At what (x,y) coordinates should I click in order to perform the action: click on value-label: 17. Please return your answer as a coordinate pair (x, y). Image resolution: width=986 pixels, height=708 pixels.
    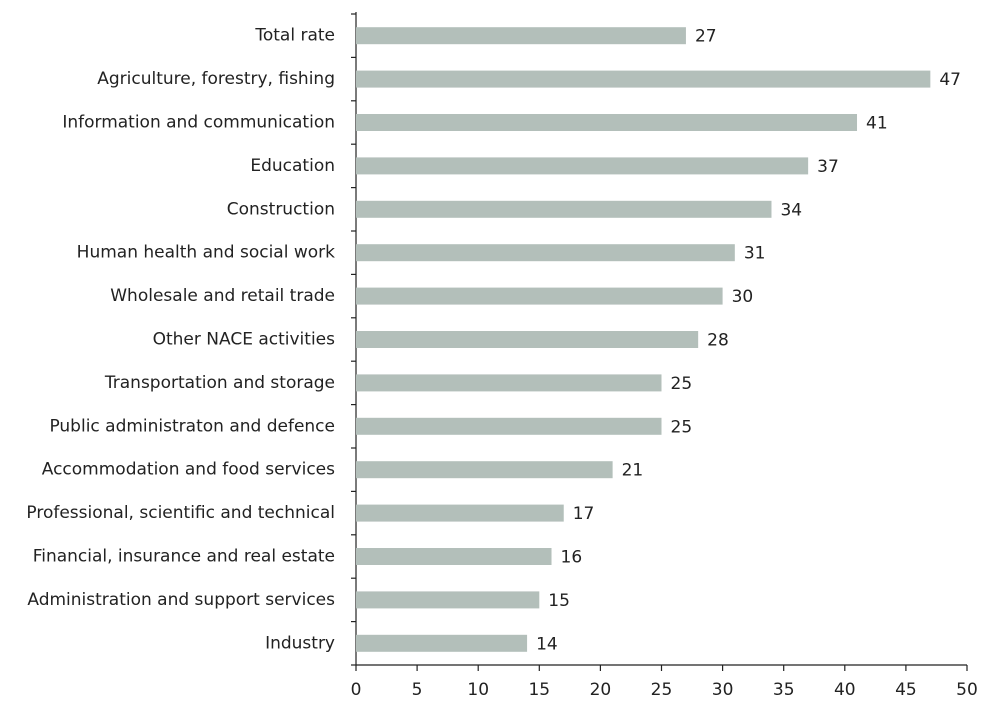
    Looking at the image, I should click on (584, 514).